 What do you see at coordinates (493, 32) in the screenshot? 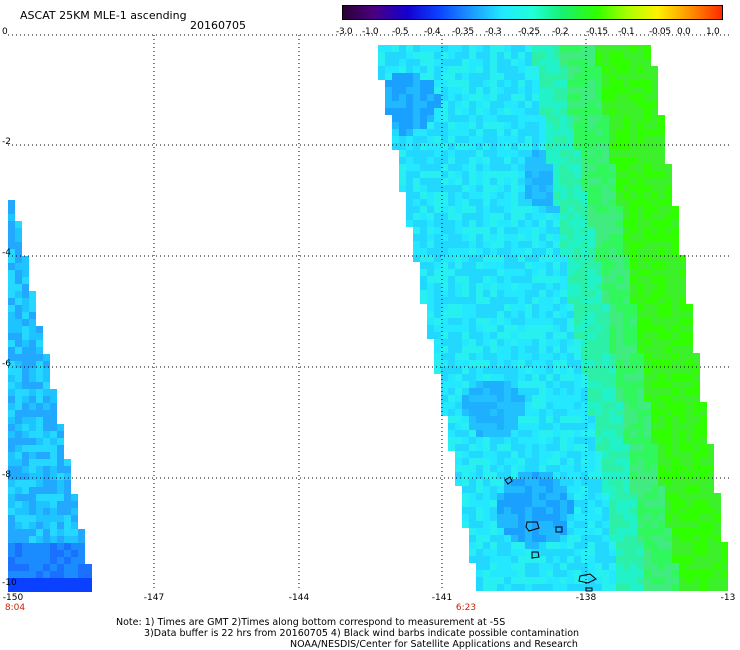
I see `color-scale-tick: -0.3` at bounding box center [493, 32].